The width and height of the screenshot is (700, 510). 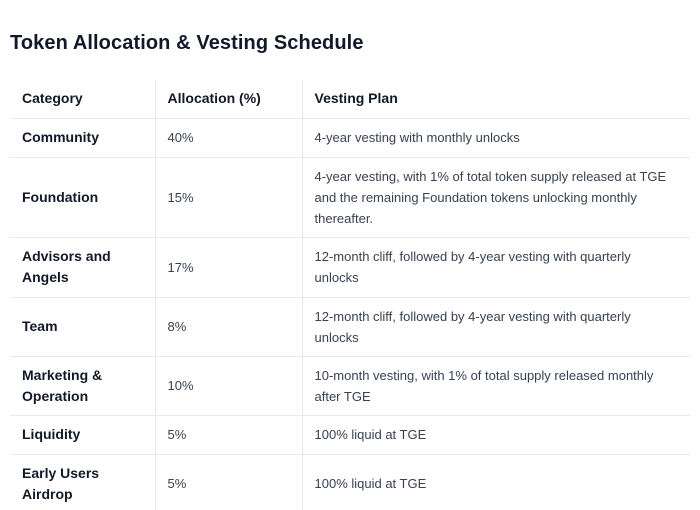 I want to click on column-header-allocation: Allocation (%), so click(x=228, y=99).